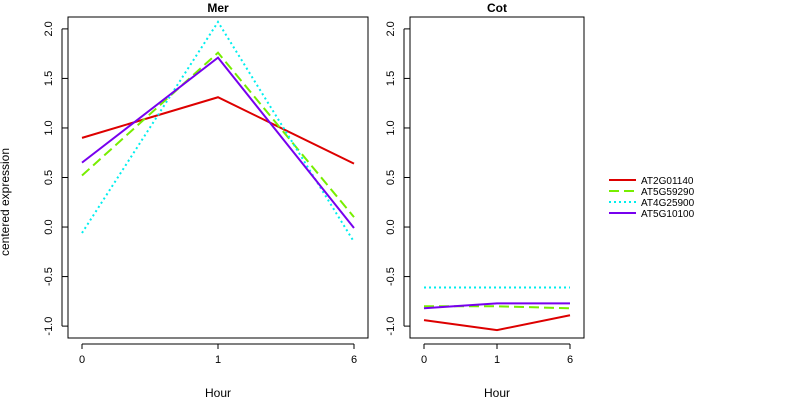 This screenshot has height=400, width=800. Describe the element at coordinates (668, 192) in the screenshot. I see `legend-label: AT5G59290` at that location.